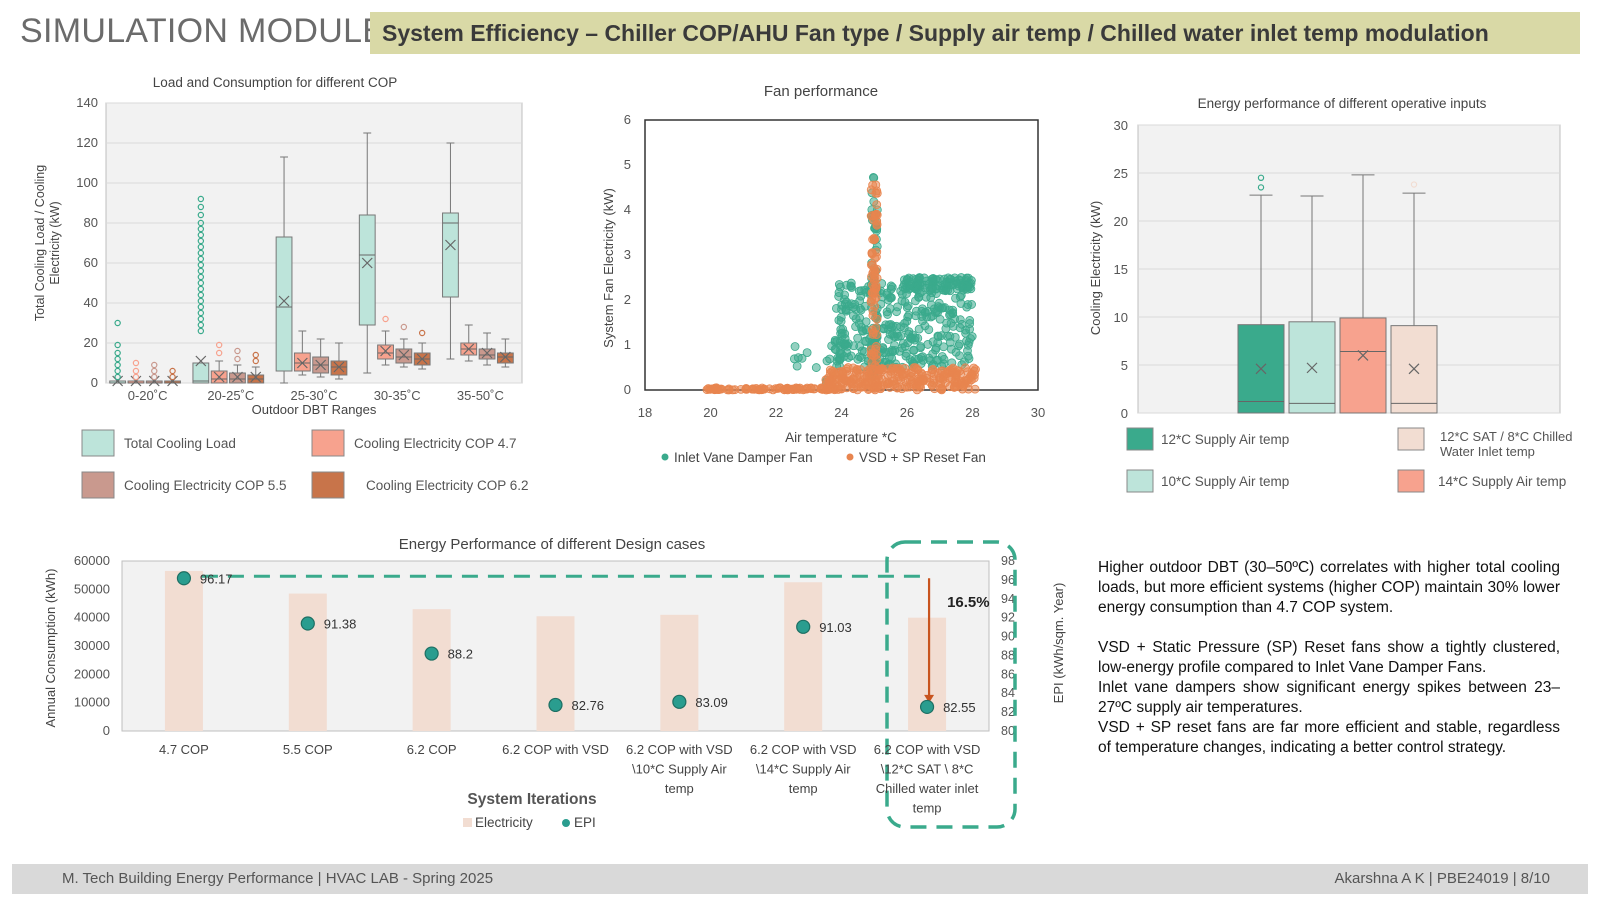 This screenshot has height=900, width=1600. I want to click on x-tick-label: 4.7 COP, so click(184, 749).